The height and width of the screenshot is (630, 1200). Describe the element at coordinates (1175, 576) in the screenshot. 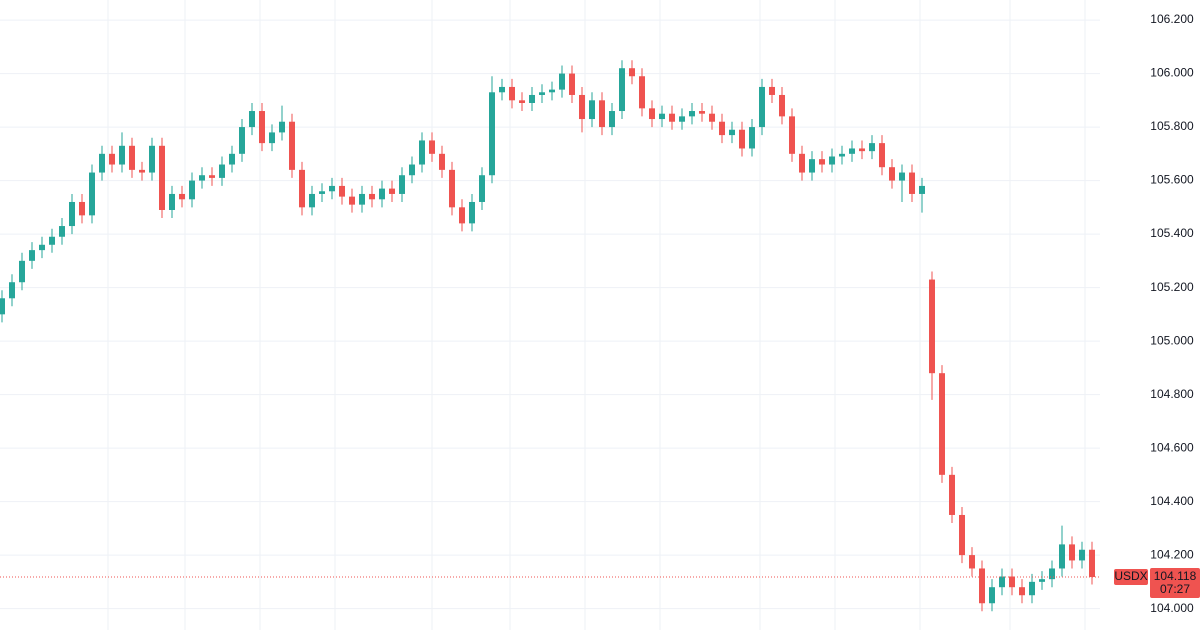

I see `last-price-label: 104.118` at that location.